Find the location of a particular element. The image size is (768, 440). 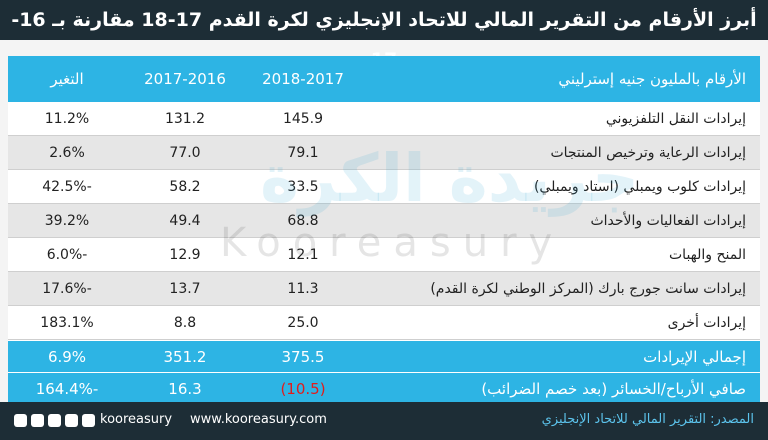

cell: 77.0 is located at coordinates (185, 152).